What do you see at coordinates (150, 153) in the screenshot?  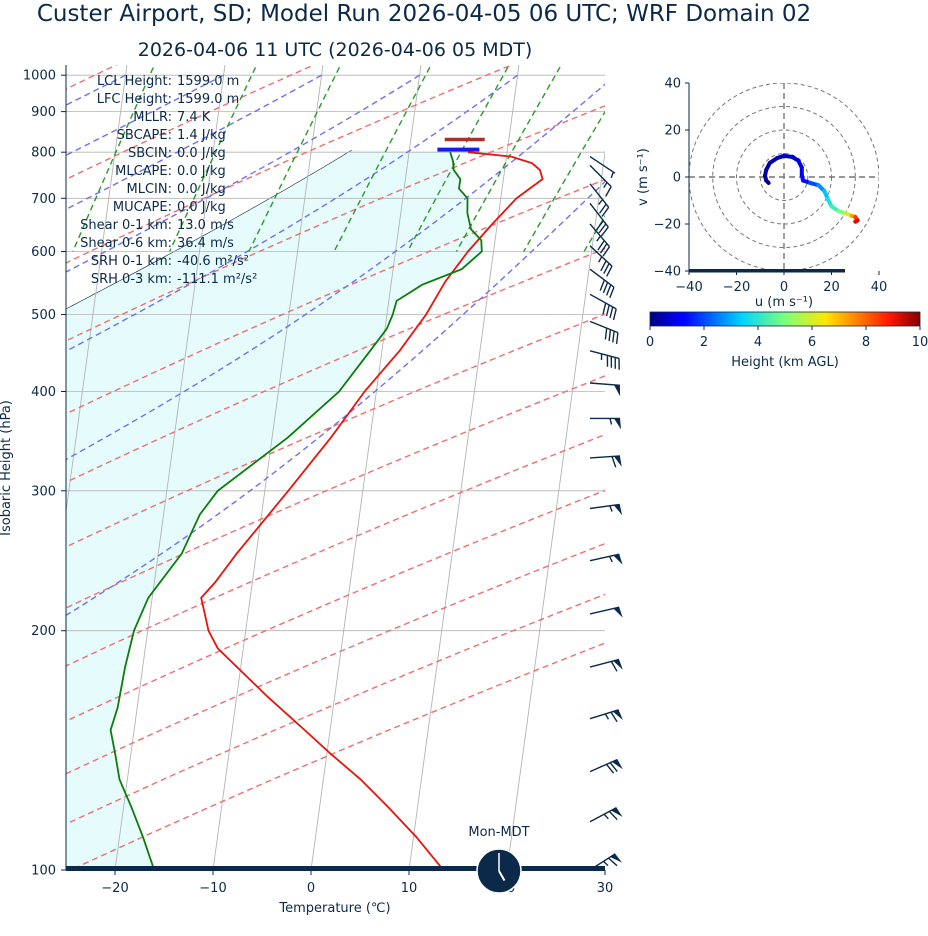 I see `annotation-label: SBCIN:` at bounding box center [150, 153].